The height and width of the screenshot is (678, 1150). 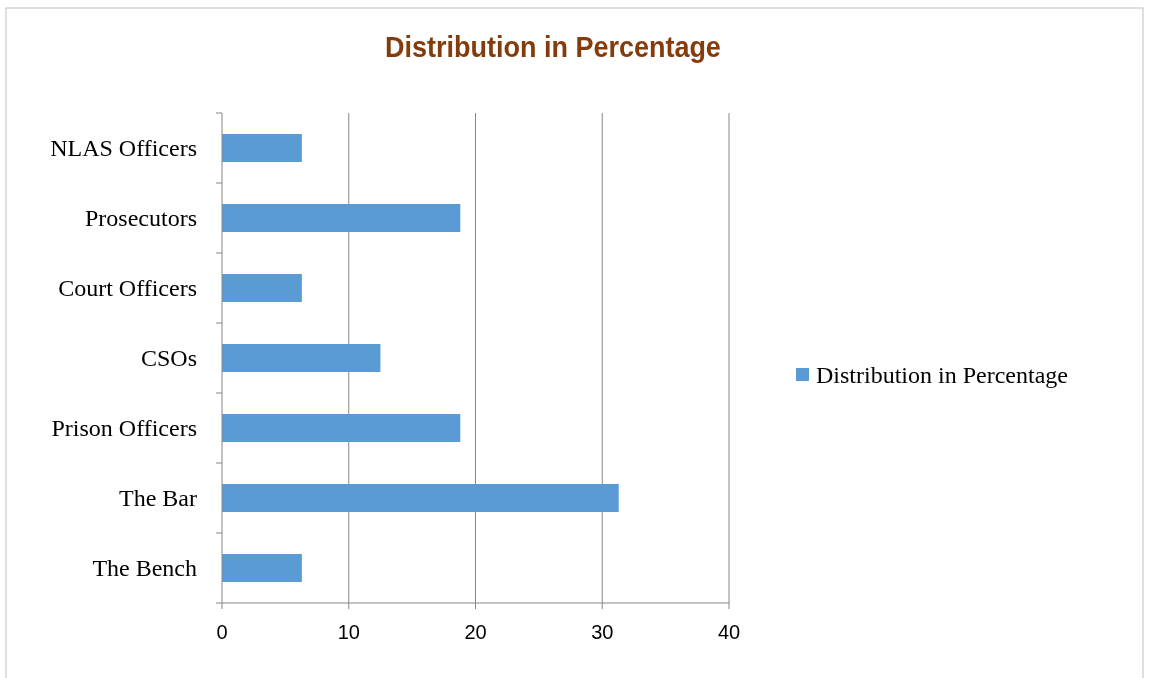 What do you see at coordinates (602, 632) in the screenshot?
I see `x-tick-label: 30` at bounding box center [602, 632].